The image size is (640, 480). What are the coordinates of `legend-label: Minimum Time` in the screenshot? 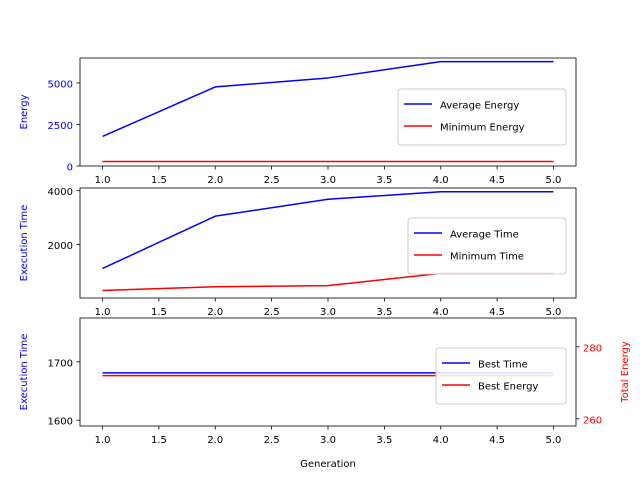 It's located at (487, 257).